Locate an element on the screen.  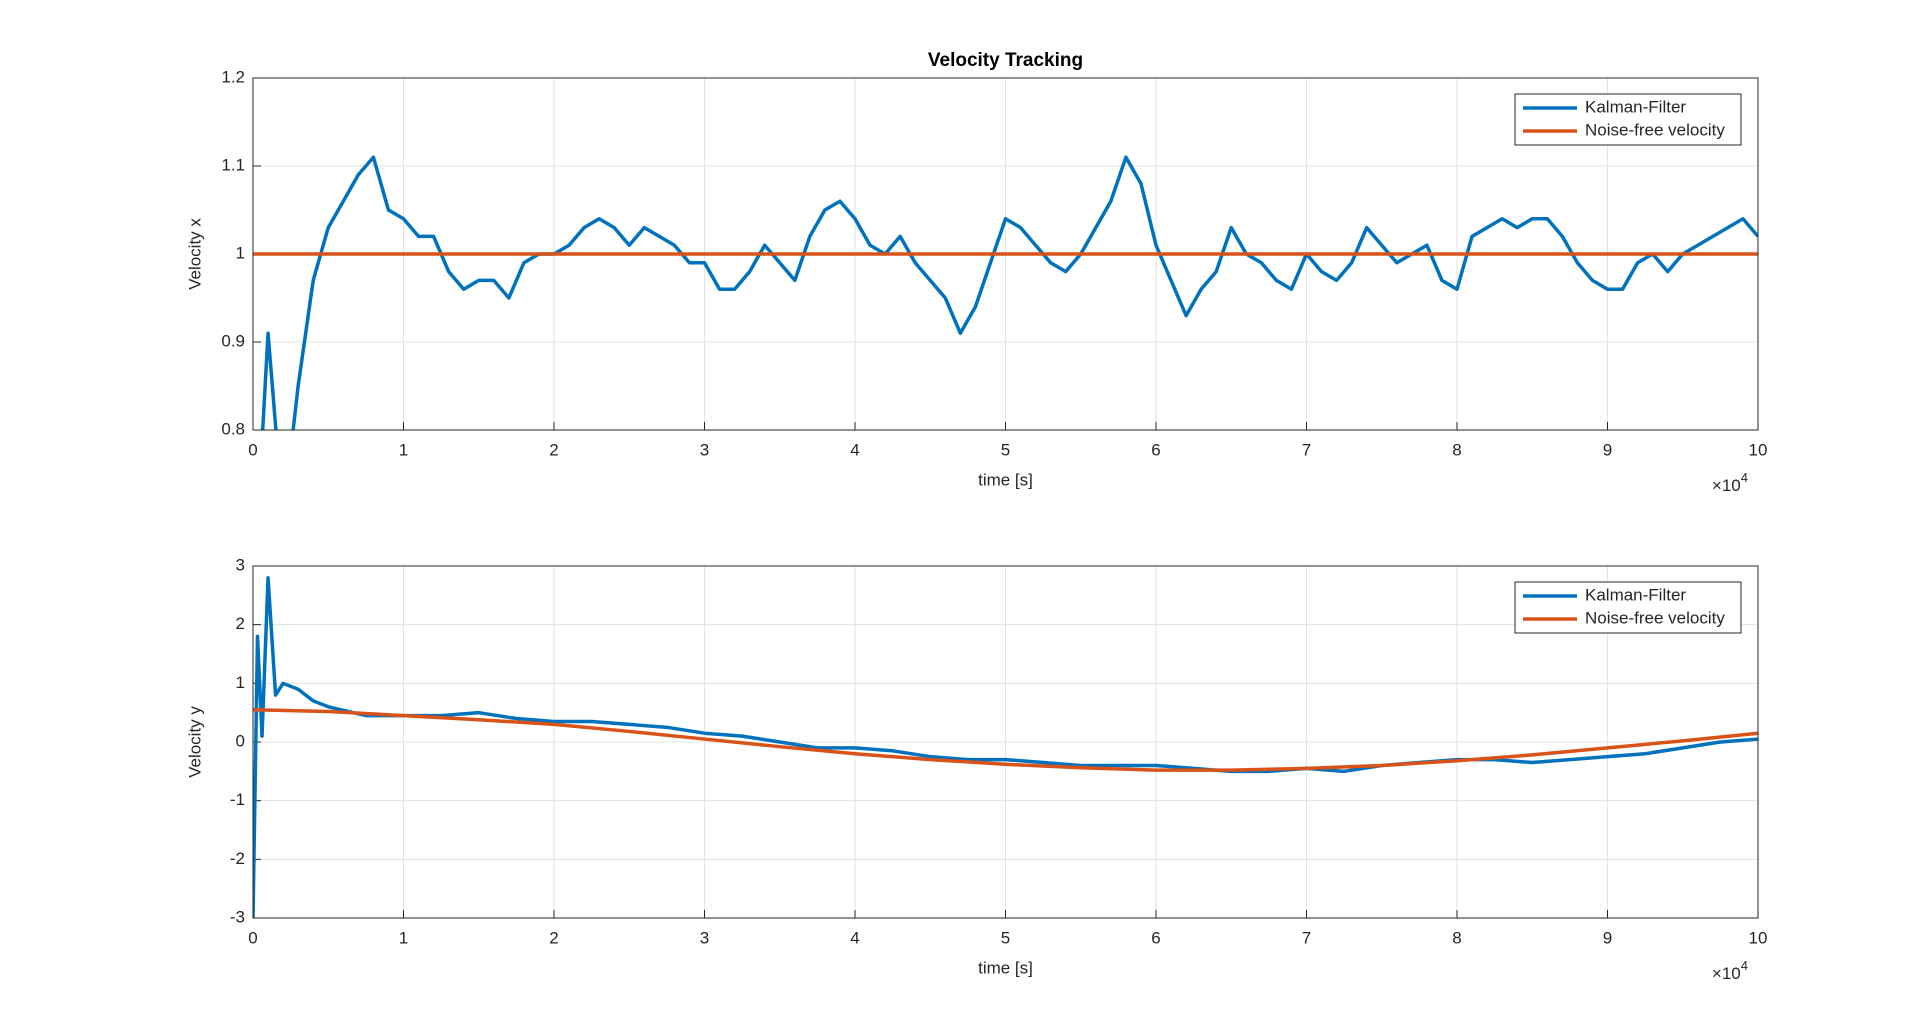
y-axis-label: Velocity x is located at coordinates (194, 254).